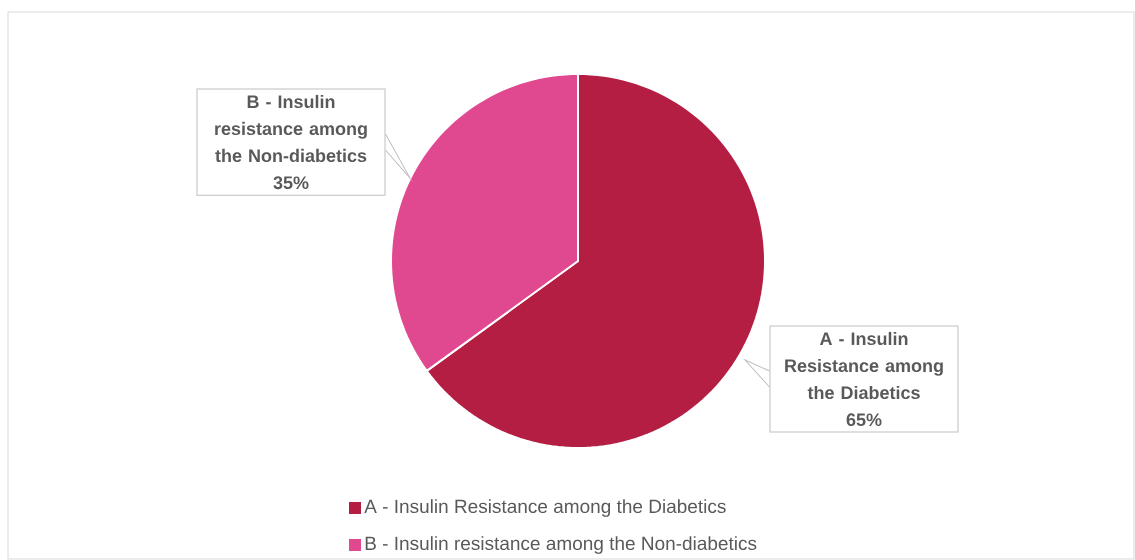 The height and width of the screenshot is (560, 1135). What do you see at coordinates (561, 545) in the screenshot?
I see `legend-label: B - Insulin resistance among the Non-diabetics` at bounding box center [561, 545].